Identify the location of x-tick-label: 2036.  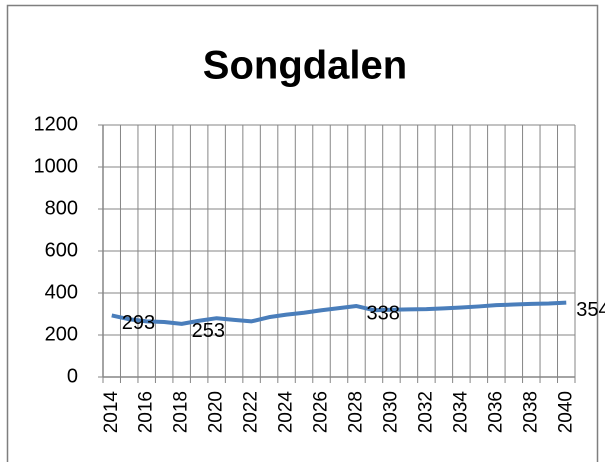
(495, 412).